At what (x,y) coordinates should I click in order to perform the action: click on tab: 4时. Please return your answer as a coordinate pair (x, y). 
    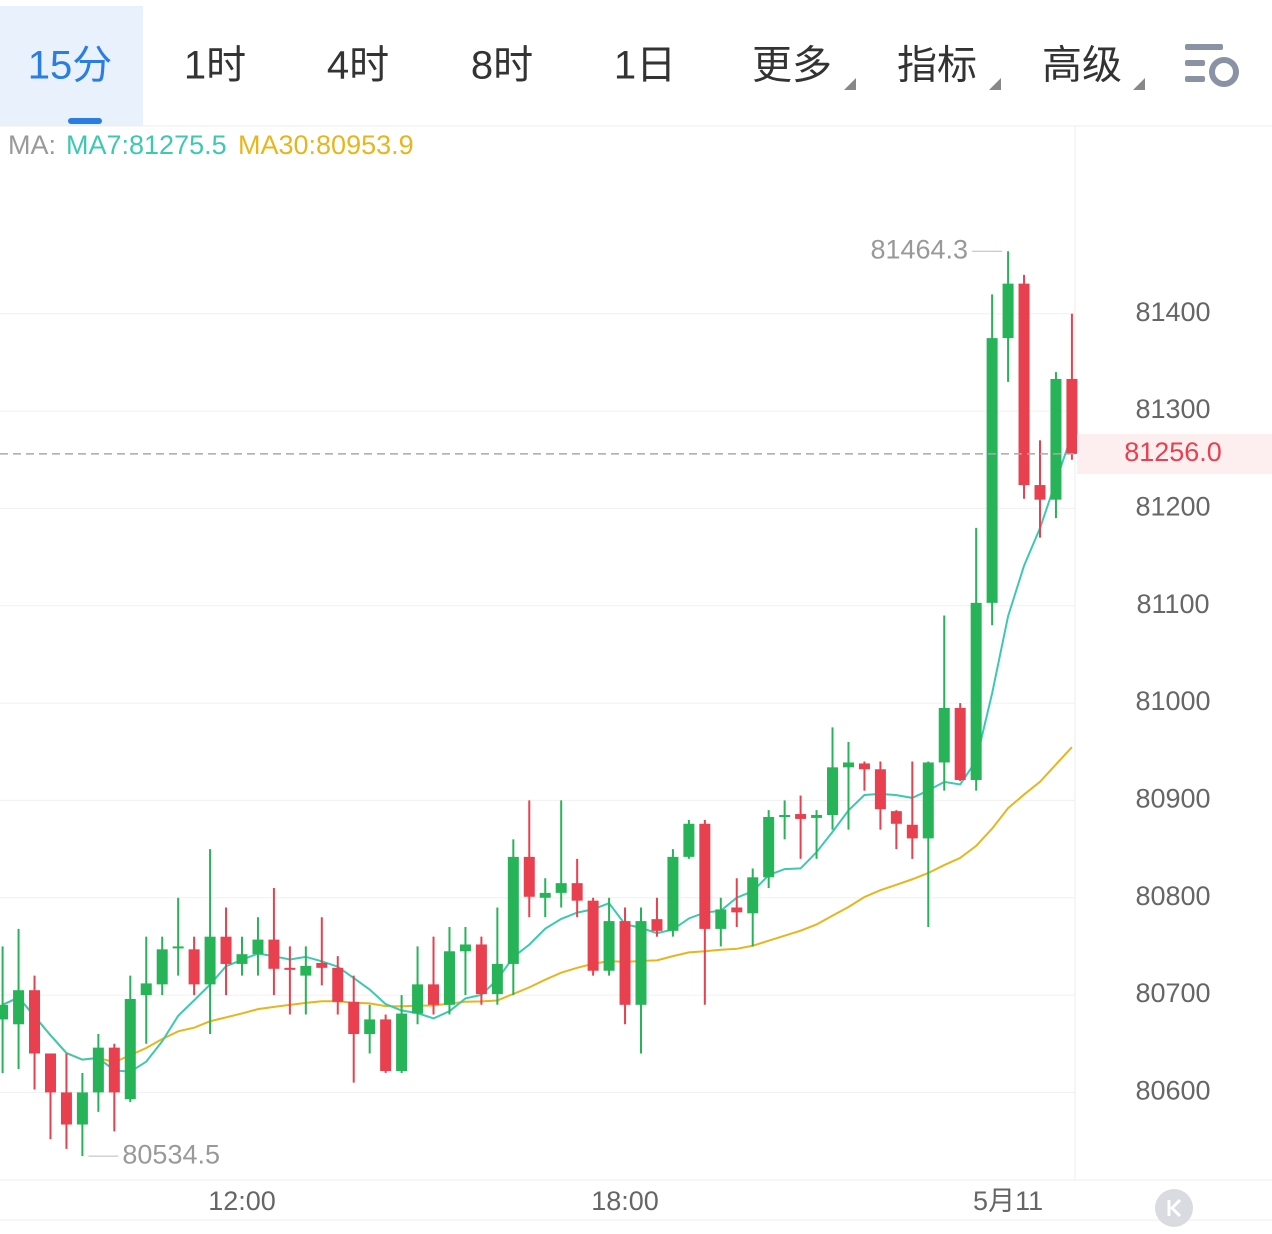
    Looking at the image, I should click on (358, 66).